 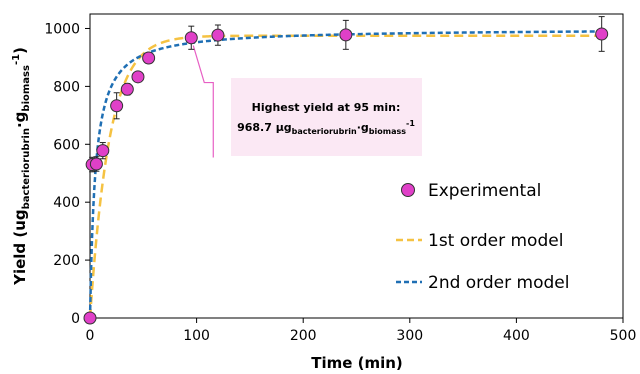 What do you see at coordinates (326, 127) in the screenshot?
I see `annotation-text-line2: 968.7 µgbacteriorubrin·gbiomass-1` at bounding box center [326, 127].